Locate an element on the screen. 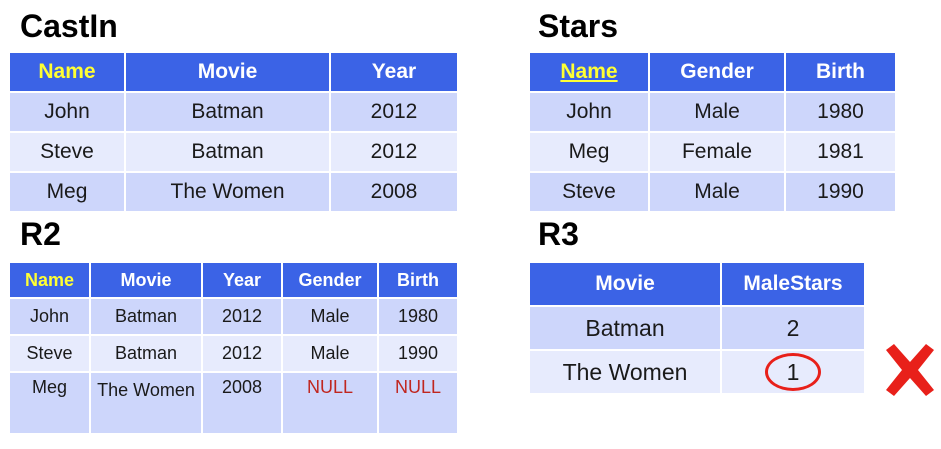  table-row: John Male 1980 is located at coordinates (712, 112).